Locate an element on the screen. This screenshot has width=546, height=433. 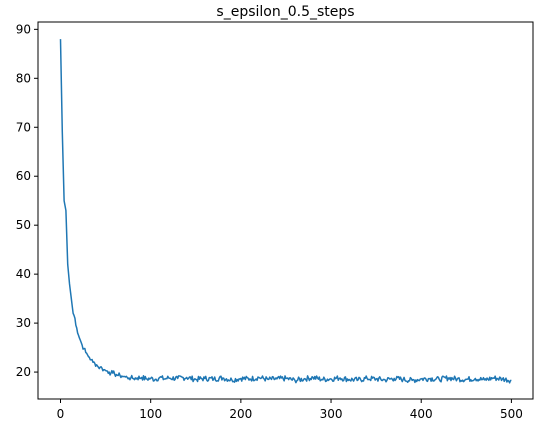
chart-title: s_epsilon_0.5_steps is located at coordinates (285, 12).